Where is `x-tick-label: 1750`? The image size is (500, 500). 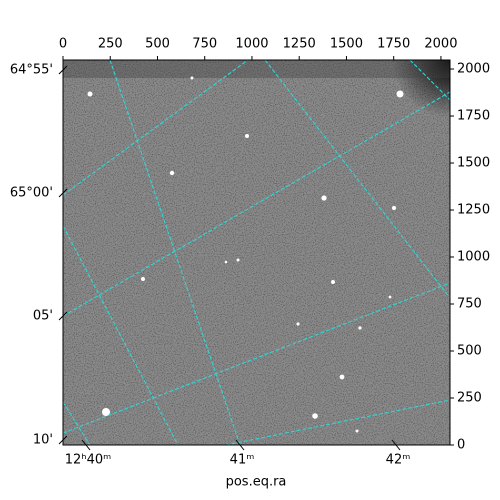 x-tick-label: 1750 is located at coordinates (393, 44).